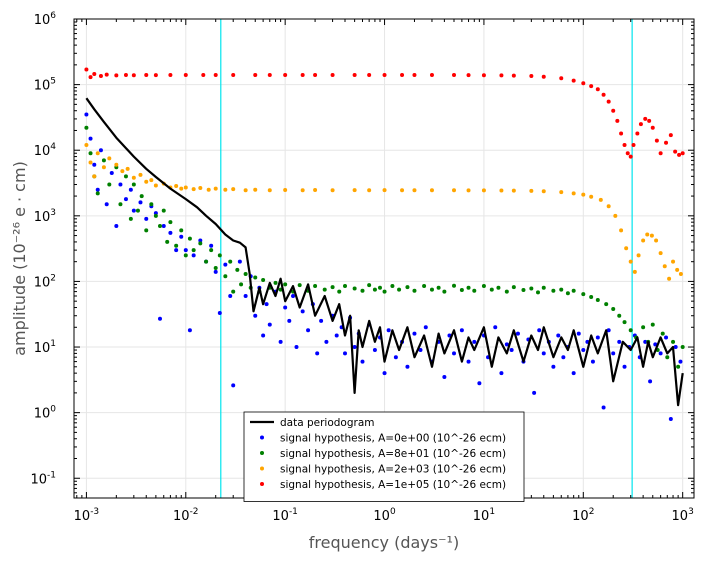  I want to click on legend-entry-label: signal hypothesis, A=2e+03 (10^-26 ecm), so click(393, 470).